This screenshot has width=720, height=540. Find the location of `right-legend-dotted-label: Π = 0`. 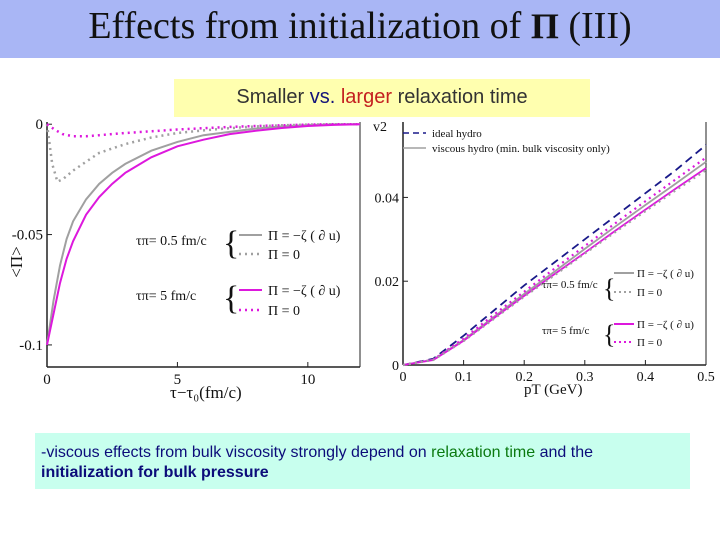

right-legend-dotted-label: Π = 0 is located at coordinates (650, 293).